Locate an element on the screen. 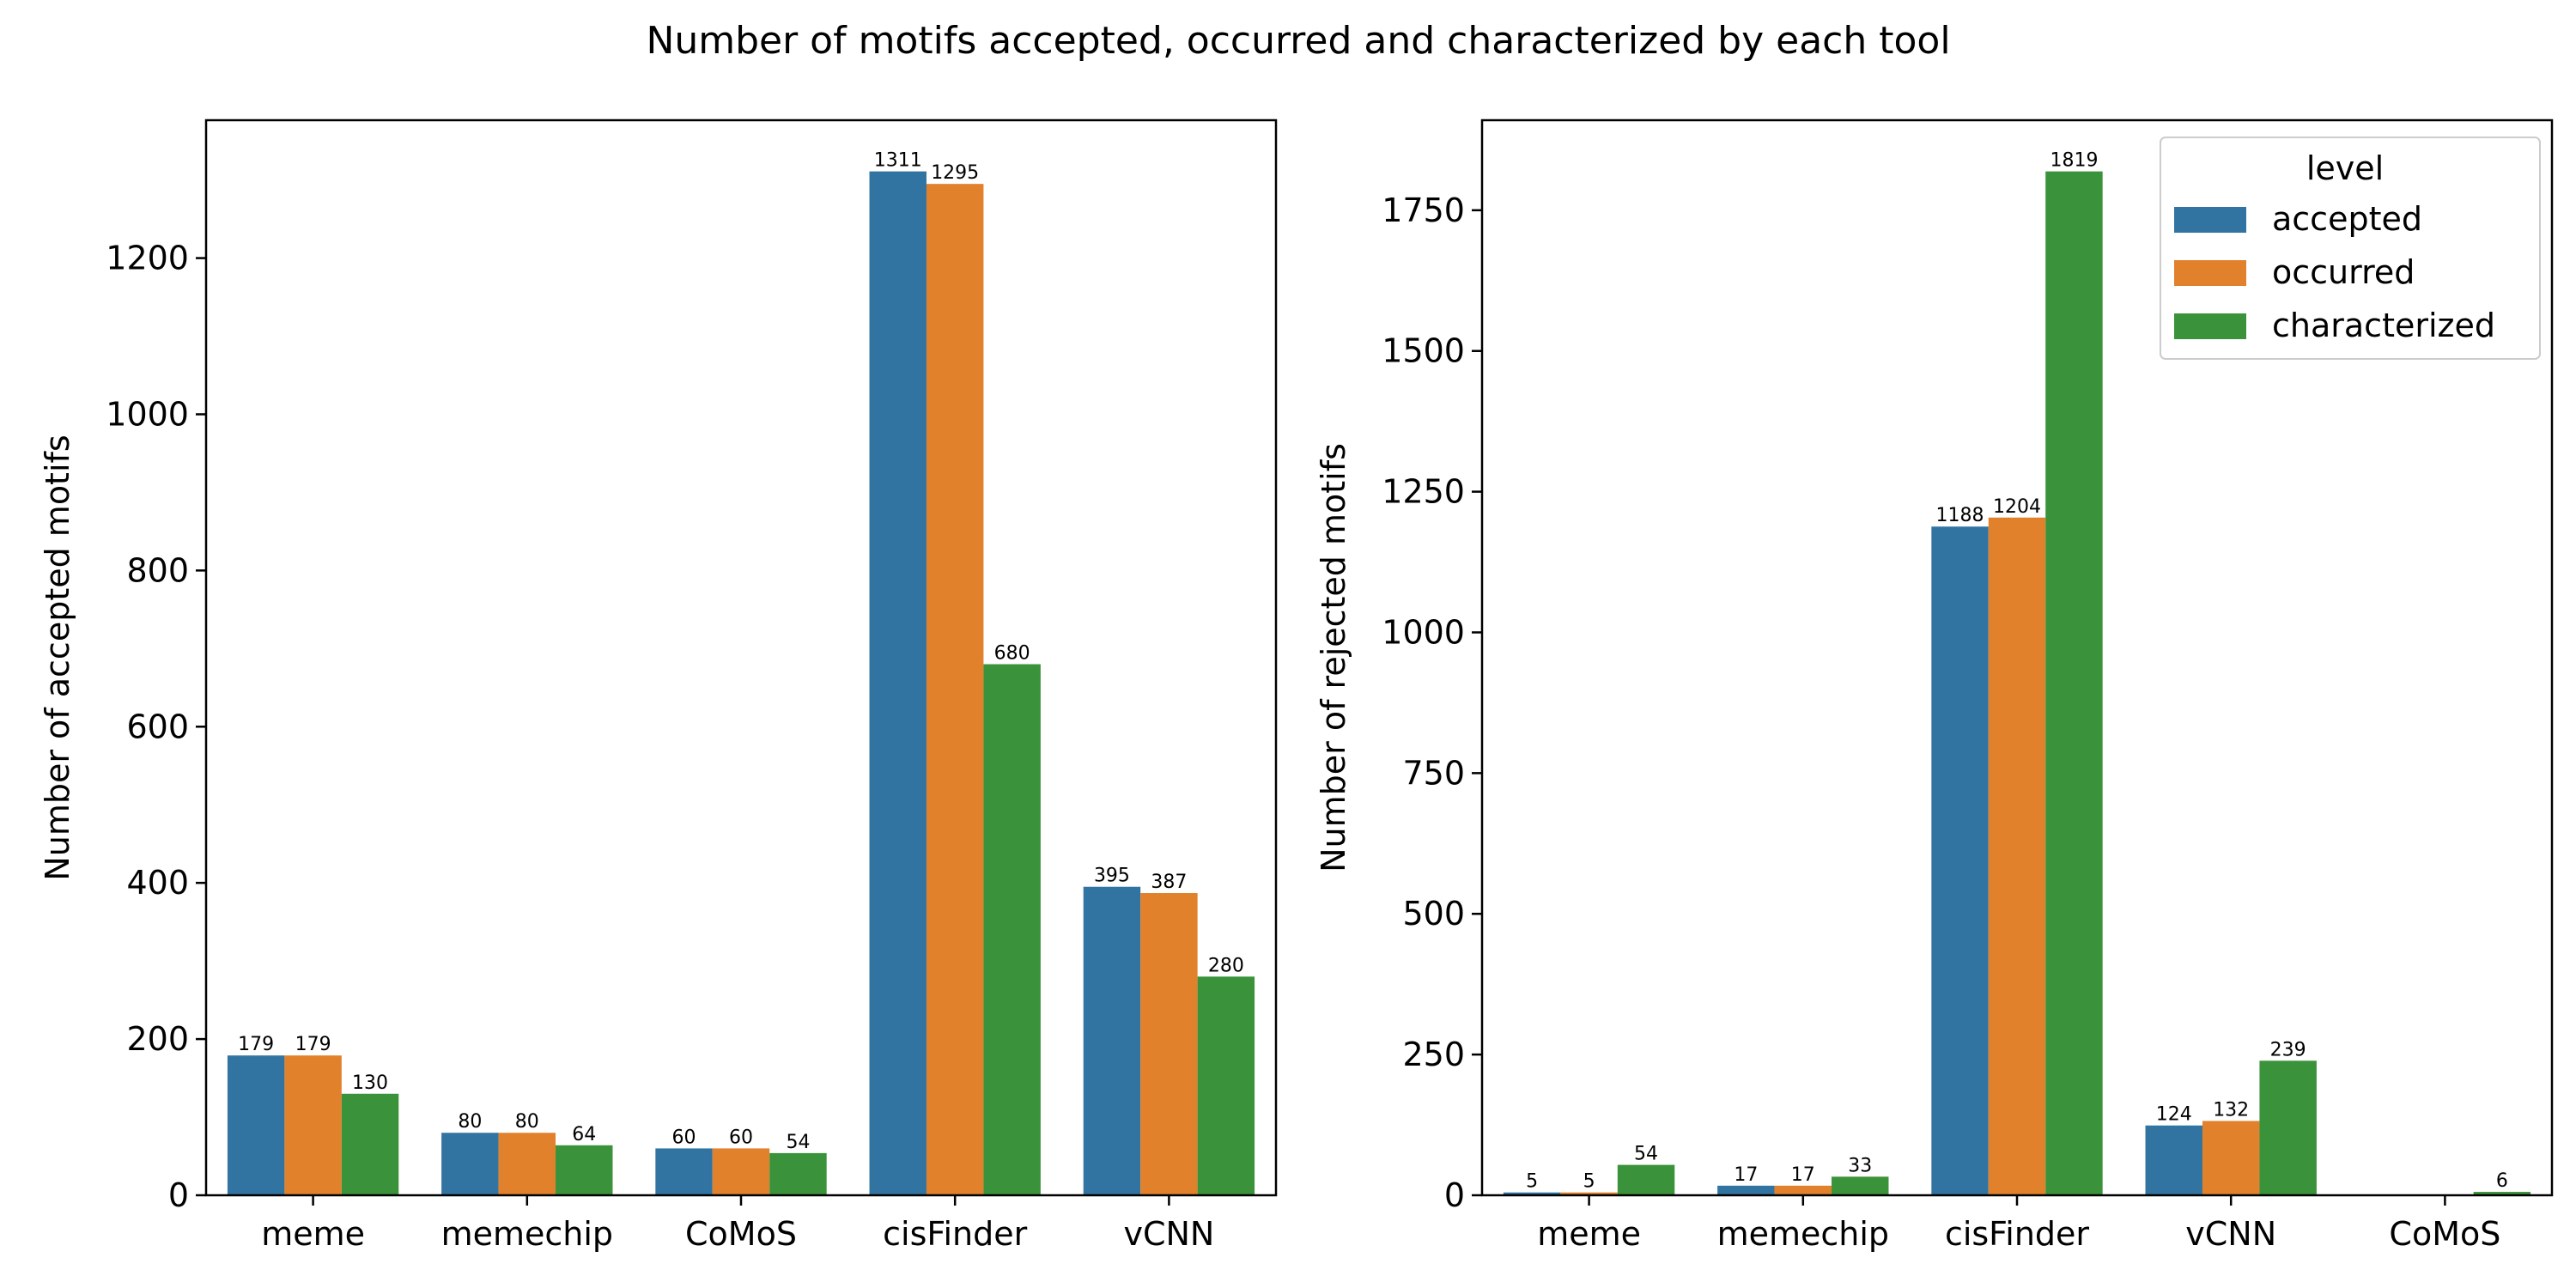  bar-value-label: 387 is located at coordinates (1169, 882).